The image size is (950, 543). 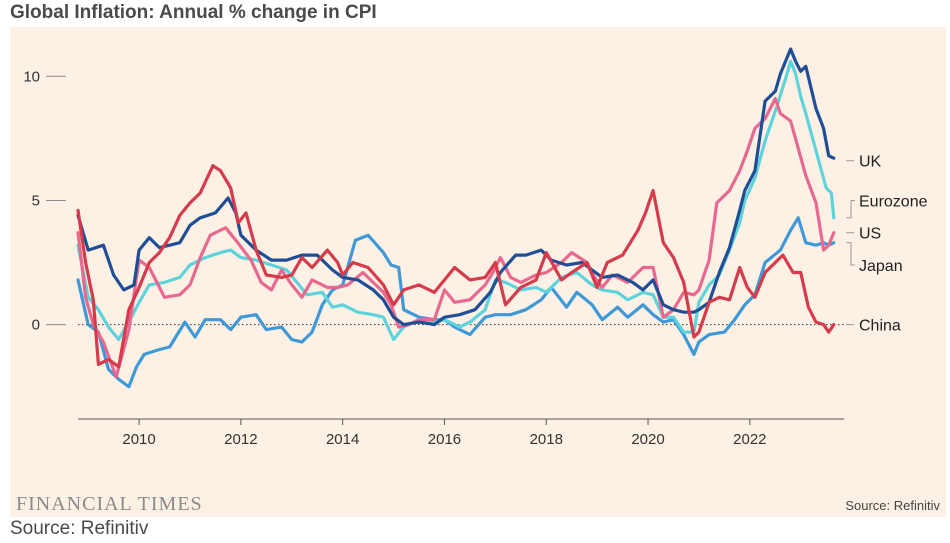 I want to click on x-tick-label-2014: 2014, so click(x=342, y=439).